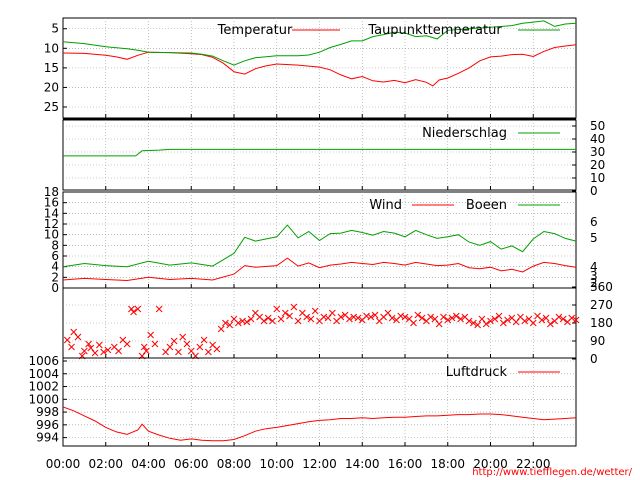 The height and width of the screenshot is (480, 640). I want to click on temperature-ytick-label: 15, so click(51, 68).